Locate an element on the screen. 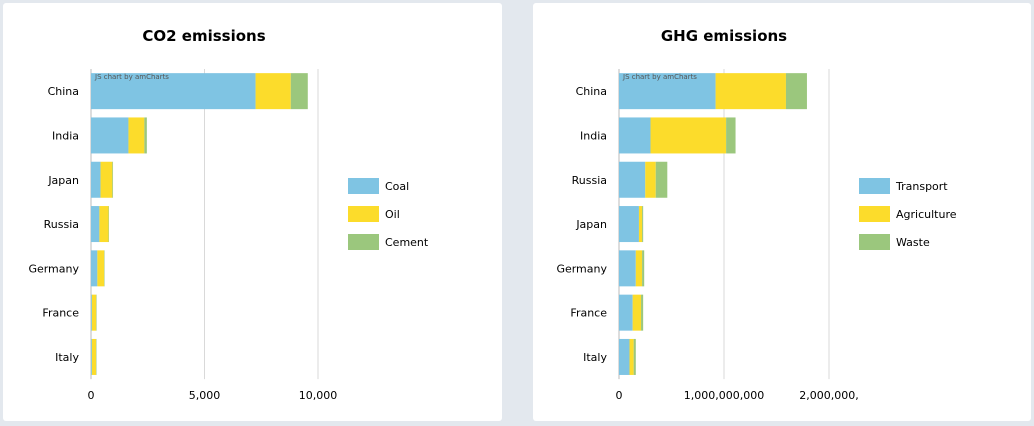  chart-0-legend-swatch-cement is located at coordinates (363, 242).